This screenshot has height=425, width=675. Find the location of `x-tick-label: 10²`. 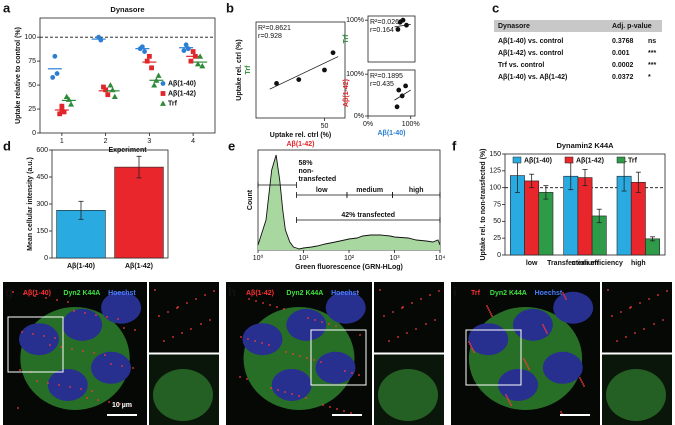

x-tick-label: 10² is located at coordinates (349, 258).